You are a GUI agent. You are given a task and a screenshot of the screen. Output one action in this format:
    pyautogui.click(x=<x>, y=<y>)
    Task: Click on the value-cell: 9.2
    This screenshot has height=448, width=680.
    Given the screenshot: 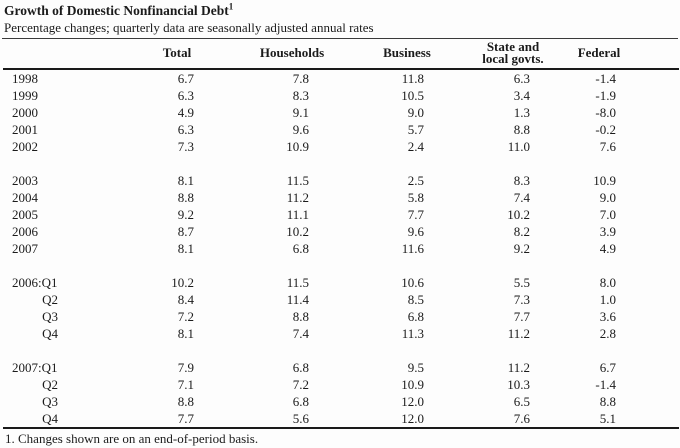 What is the action you would take?
    pyautogui.click(x=177, y=214)
    